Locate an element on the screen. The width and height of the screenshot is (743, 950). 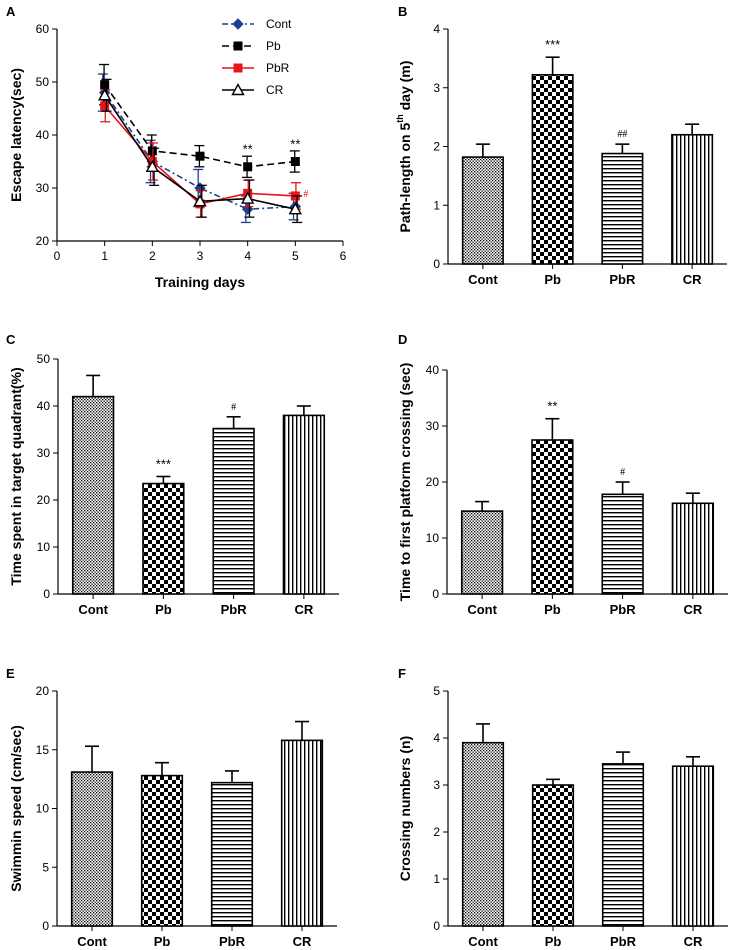
x-axis-label: Training days is located at coordinates (200, 282).